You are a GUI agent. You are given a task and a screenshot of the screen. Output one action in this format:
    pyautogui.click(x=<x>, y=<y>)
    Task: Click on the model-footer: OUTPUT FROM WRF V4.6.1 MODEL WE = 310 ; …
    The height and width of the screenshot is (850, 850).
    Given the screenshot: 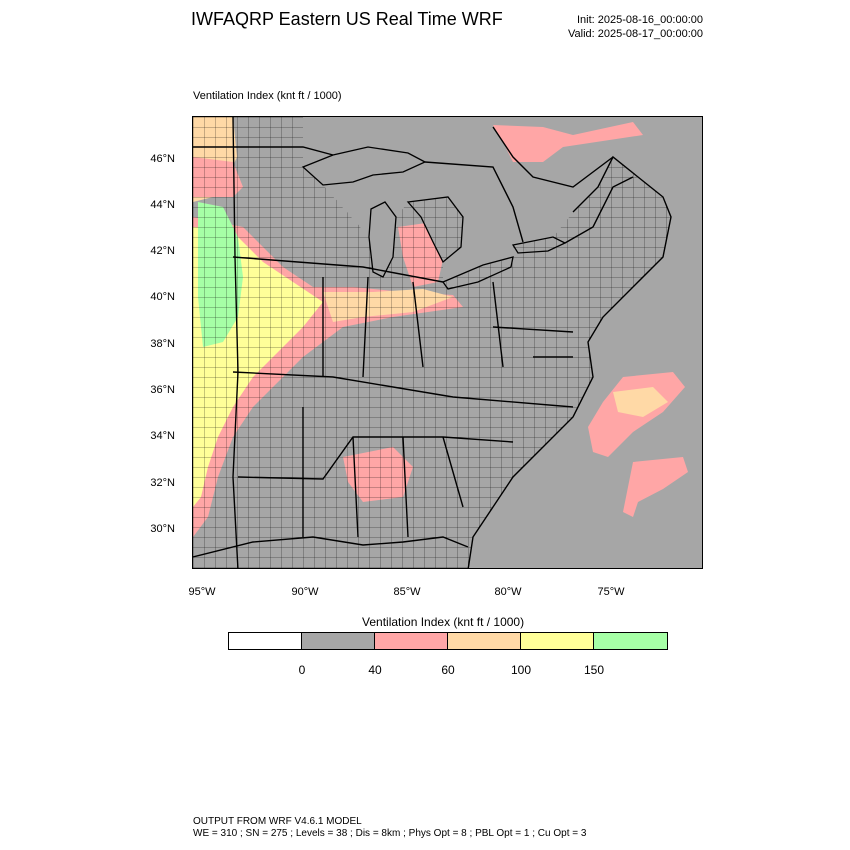 What is the action you would take?
    pyautogui.click(x=389, y=828)
    